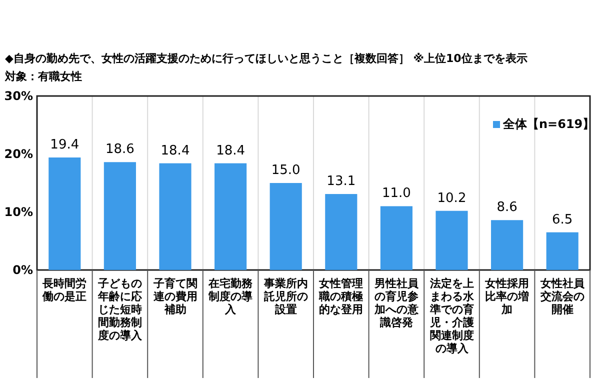 The width and height of the screenshot is (599, 380). I want to click on y-tick-label: 0%, so click(22, 270).